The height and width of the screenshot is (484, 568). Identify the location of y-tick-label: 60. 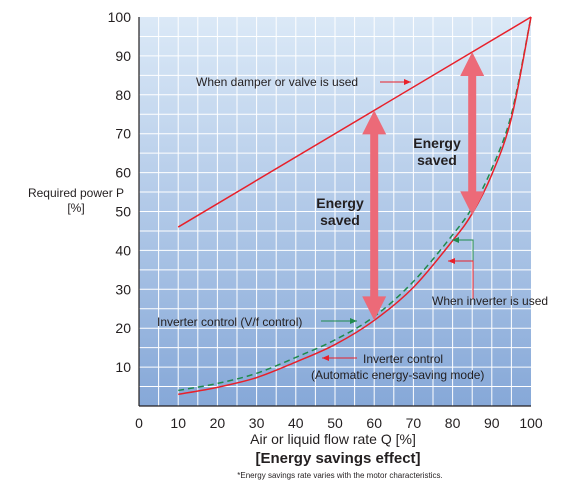
(123, 173).